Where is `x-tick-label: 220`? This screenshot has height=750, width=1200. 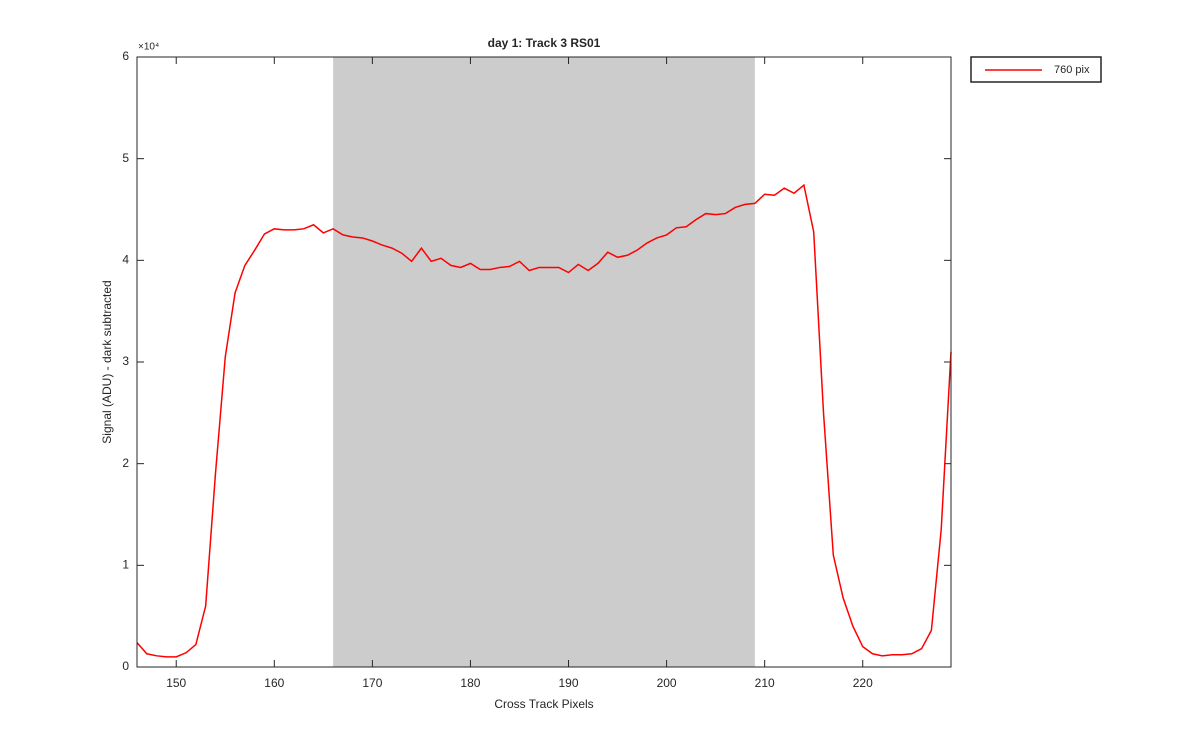
x-tick-label: 220 is located at coordinates (863, 683).